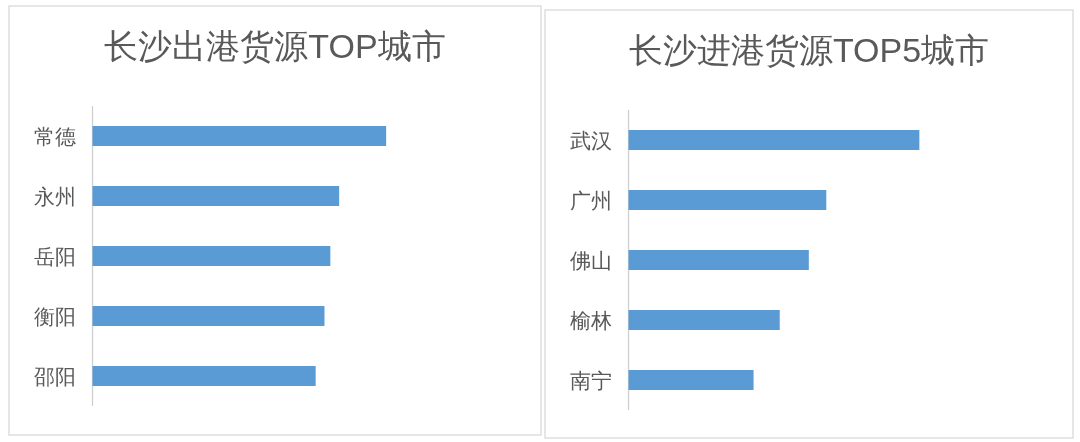 The image size is (1080, 442). What do you see at coordinates (590, 200) in the screenshot?
I see `y-tick-label: 广州` at bounding box center [590, 200].